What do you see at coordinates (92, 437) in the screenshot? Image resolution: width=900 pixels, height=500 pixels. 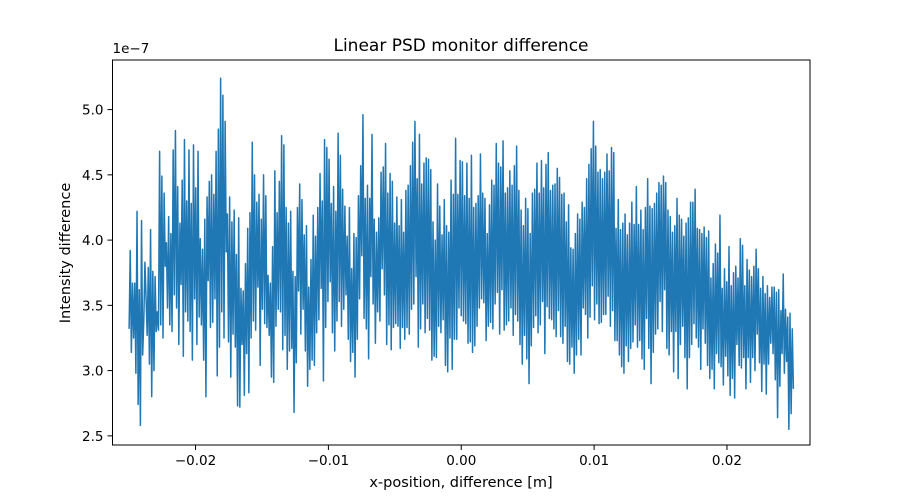 I see `y-tick-label: 2.5` at bounding box center [92, 437].